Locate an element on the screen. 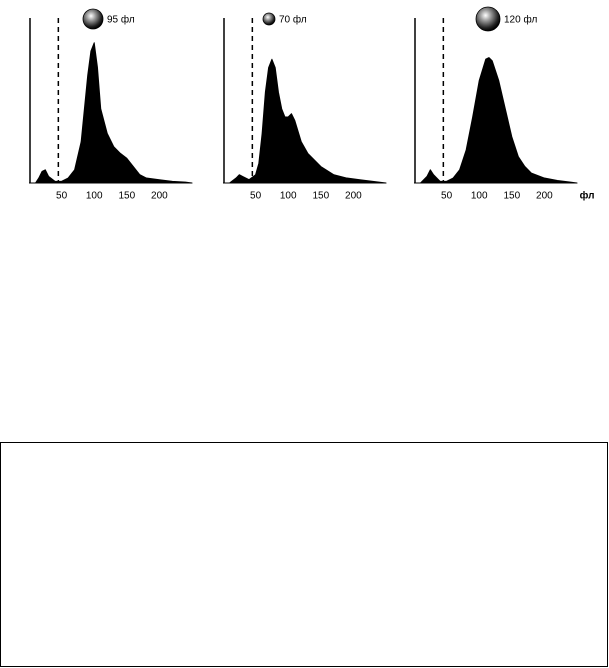 This screenshot has width=609, height=668. chart-title: 70 фл is located at coordinates (293, 20).